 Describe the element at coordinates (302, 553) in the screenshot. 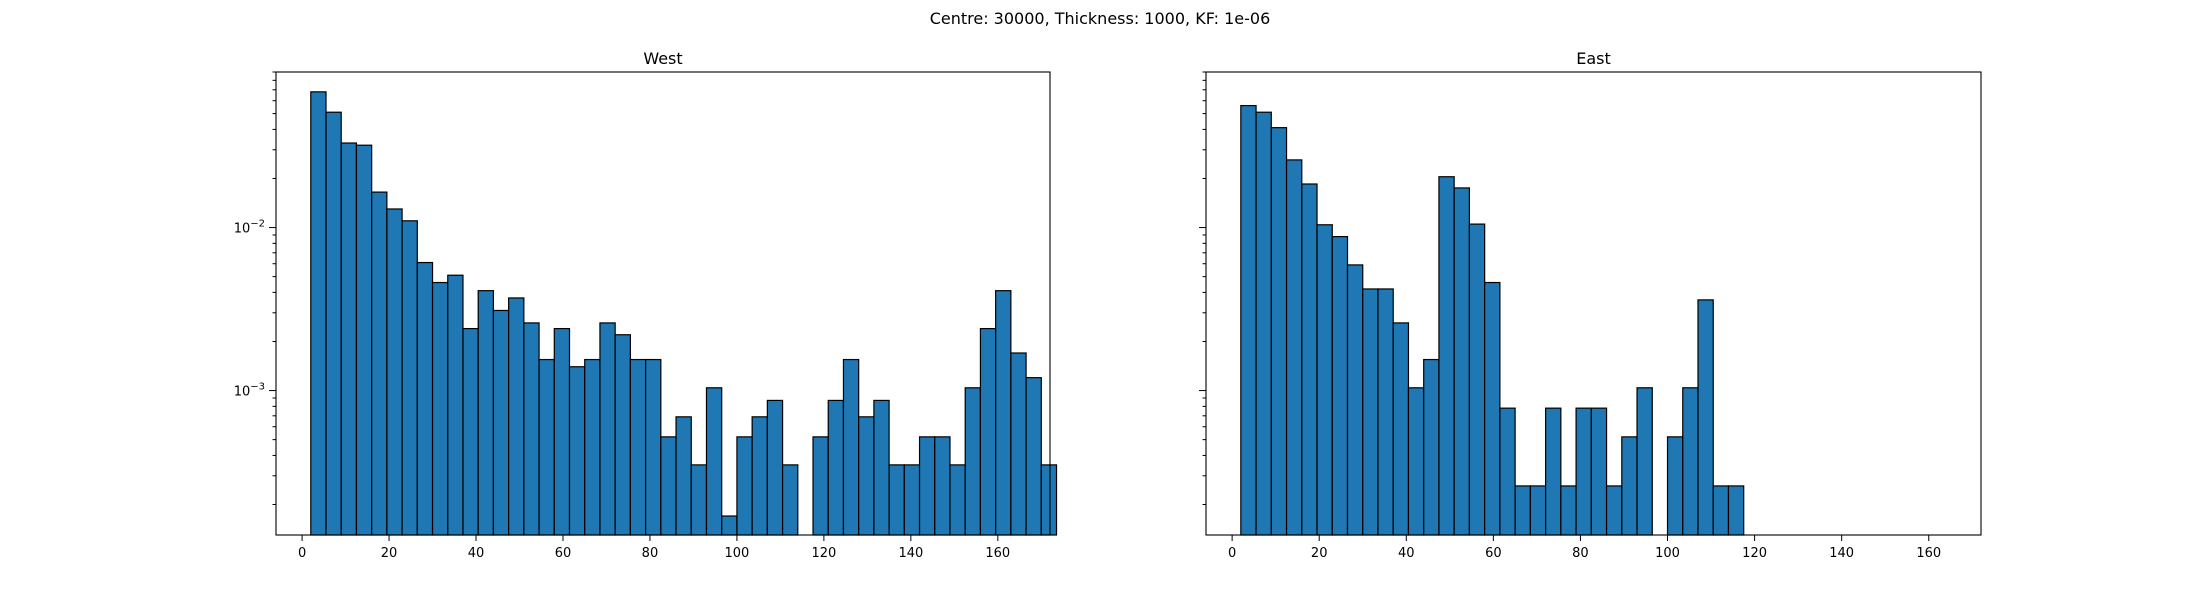

I see `x-tick-label-west-0: 0` at that location.